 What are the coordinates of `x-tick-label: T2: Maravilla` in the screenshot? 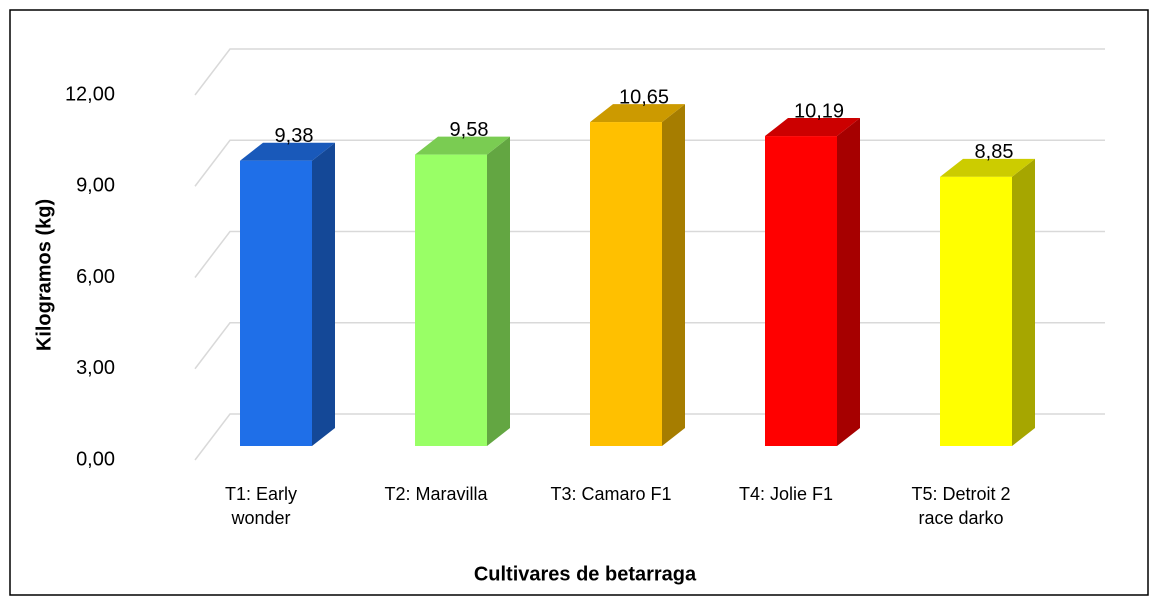 It's located at (436, 494).